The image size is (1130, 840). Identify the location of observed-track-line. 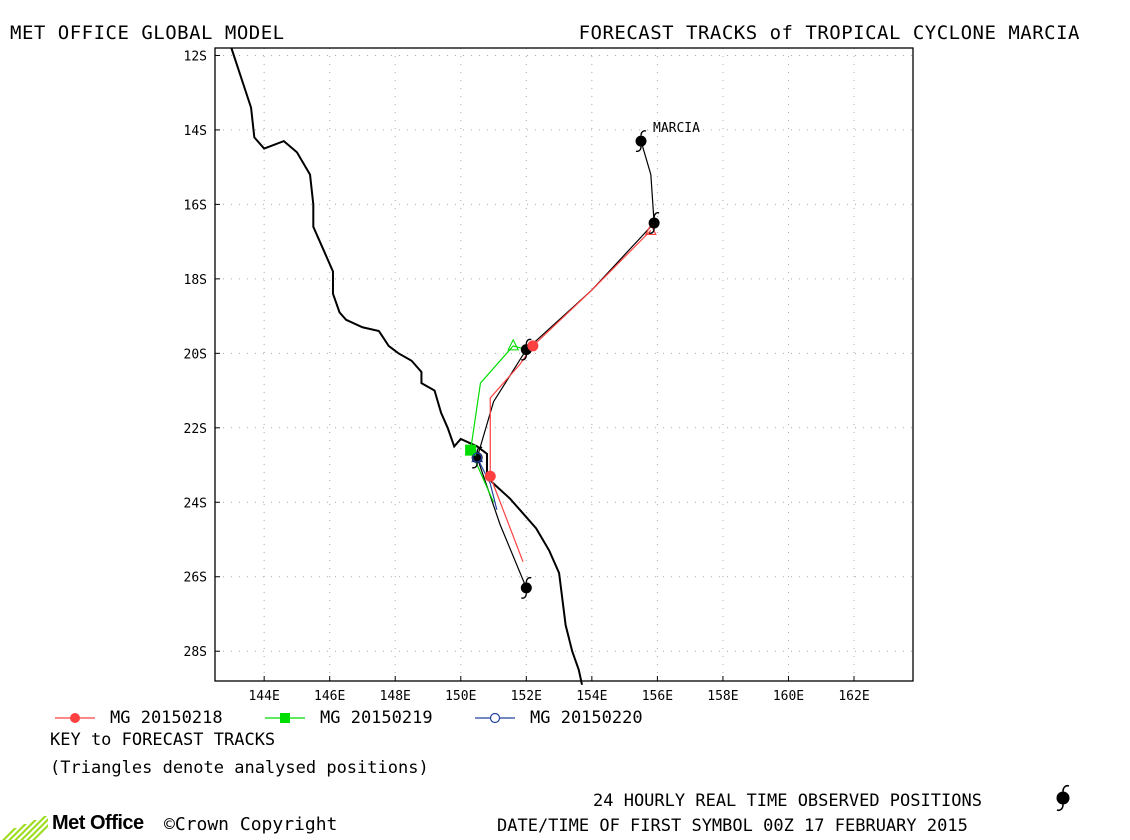
(565, 362).